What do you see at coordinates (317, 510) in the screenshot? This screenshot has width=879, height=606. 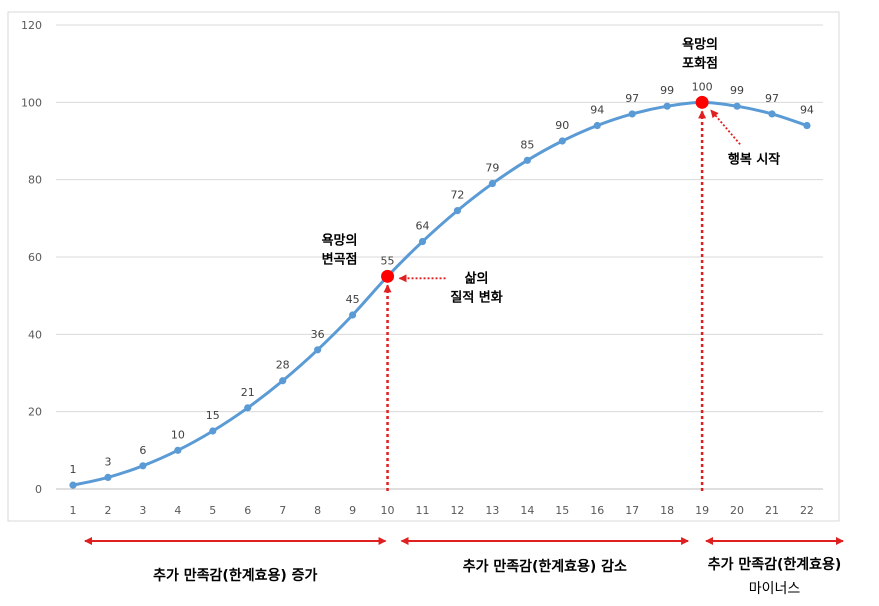 I see `x-tick-label: 8` at bounding box center [317, 510].